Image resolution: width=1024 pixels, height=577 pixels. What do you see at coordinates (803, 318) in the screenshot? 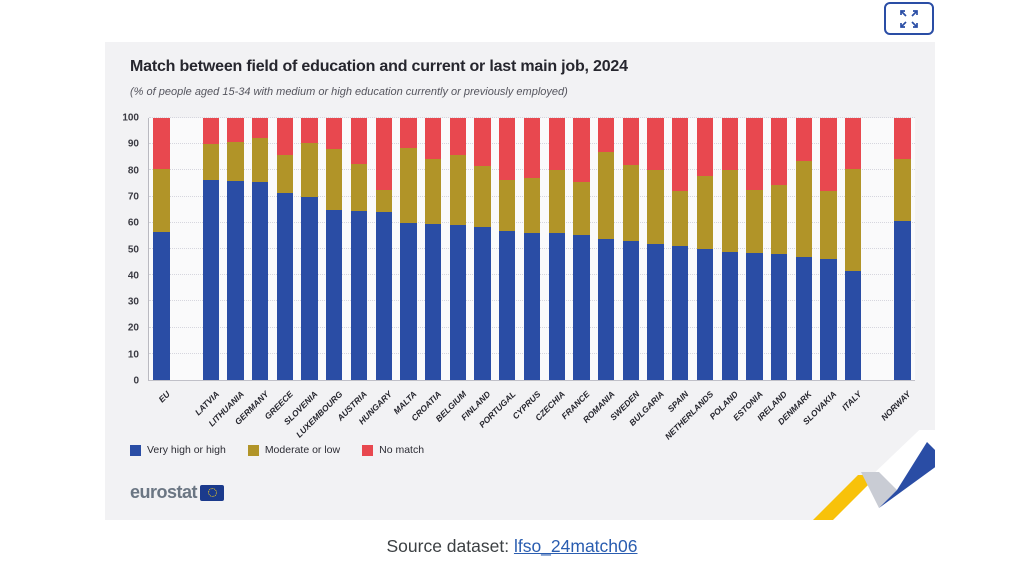
I see `segment-denmark-very-high-or-high` at bounding box center [803, 318].